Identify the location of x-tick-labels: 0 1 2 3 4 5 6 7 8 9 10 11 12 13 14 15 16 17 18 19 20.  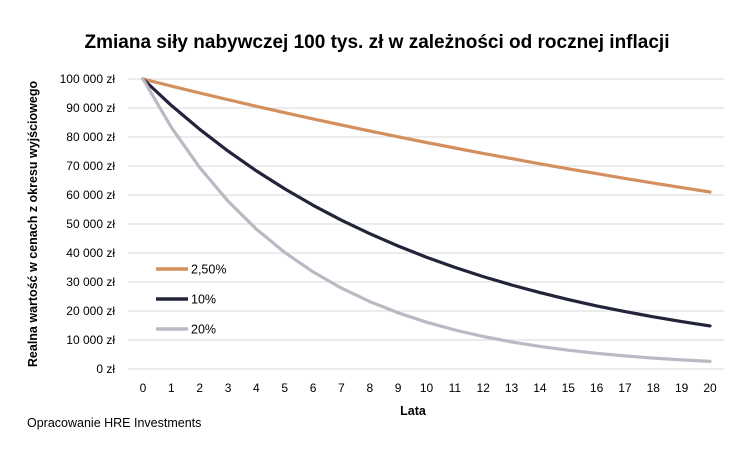
(428, 388).